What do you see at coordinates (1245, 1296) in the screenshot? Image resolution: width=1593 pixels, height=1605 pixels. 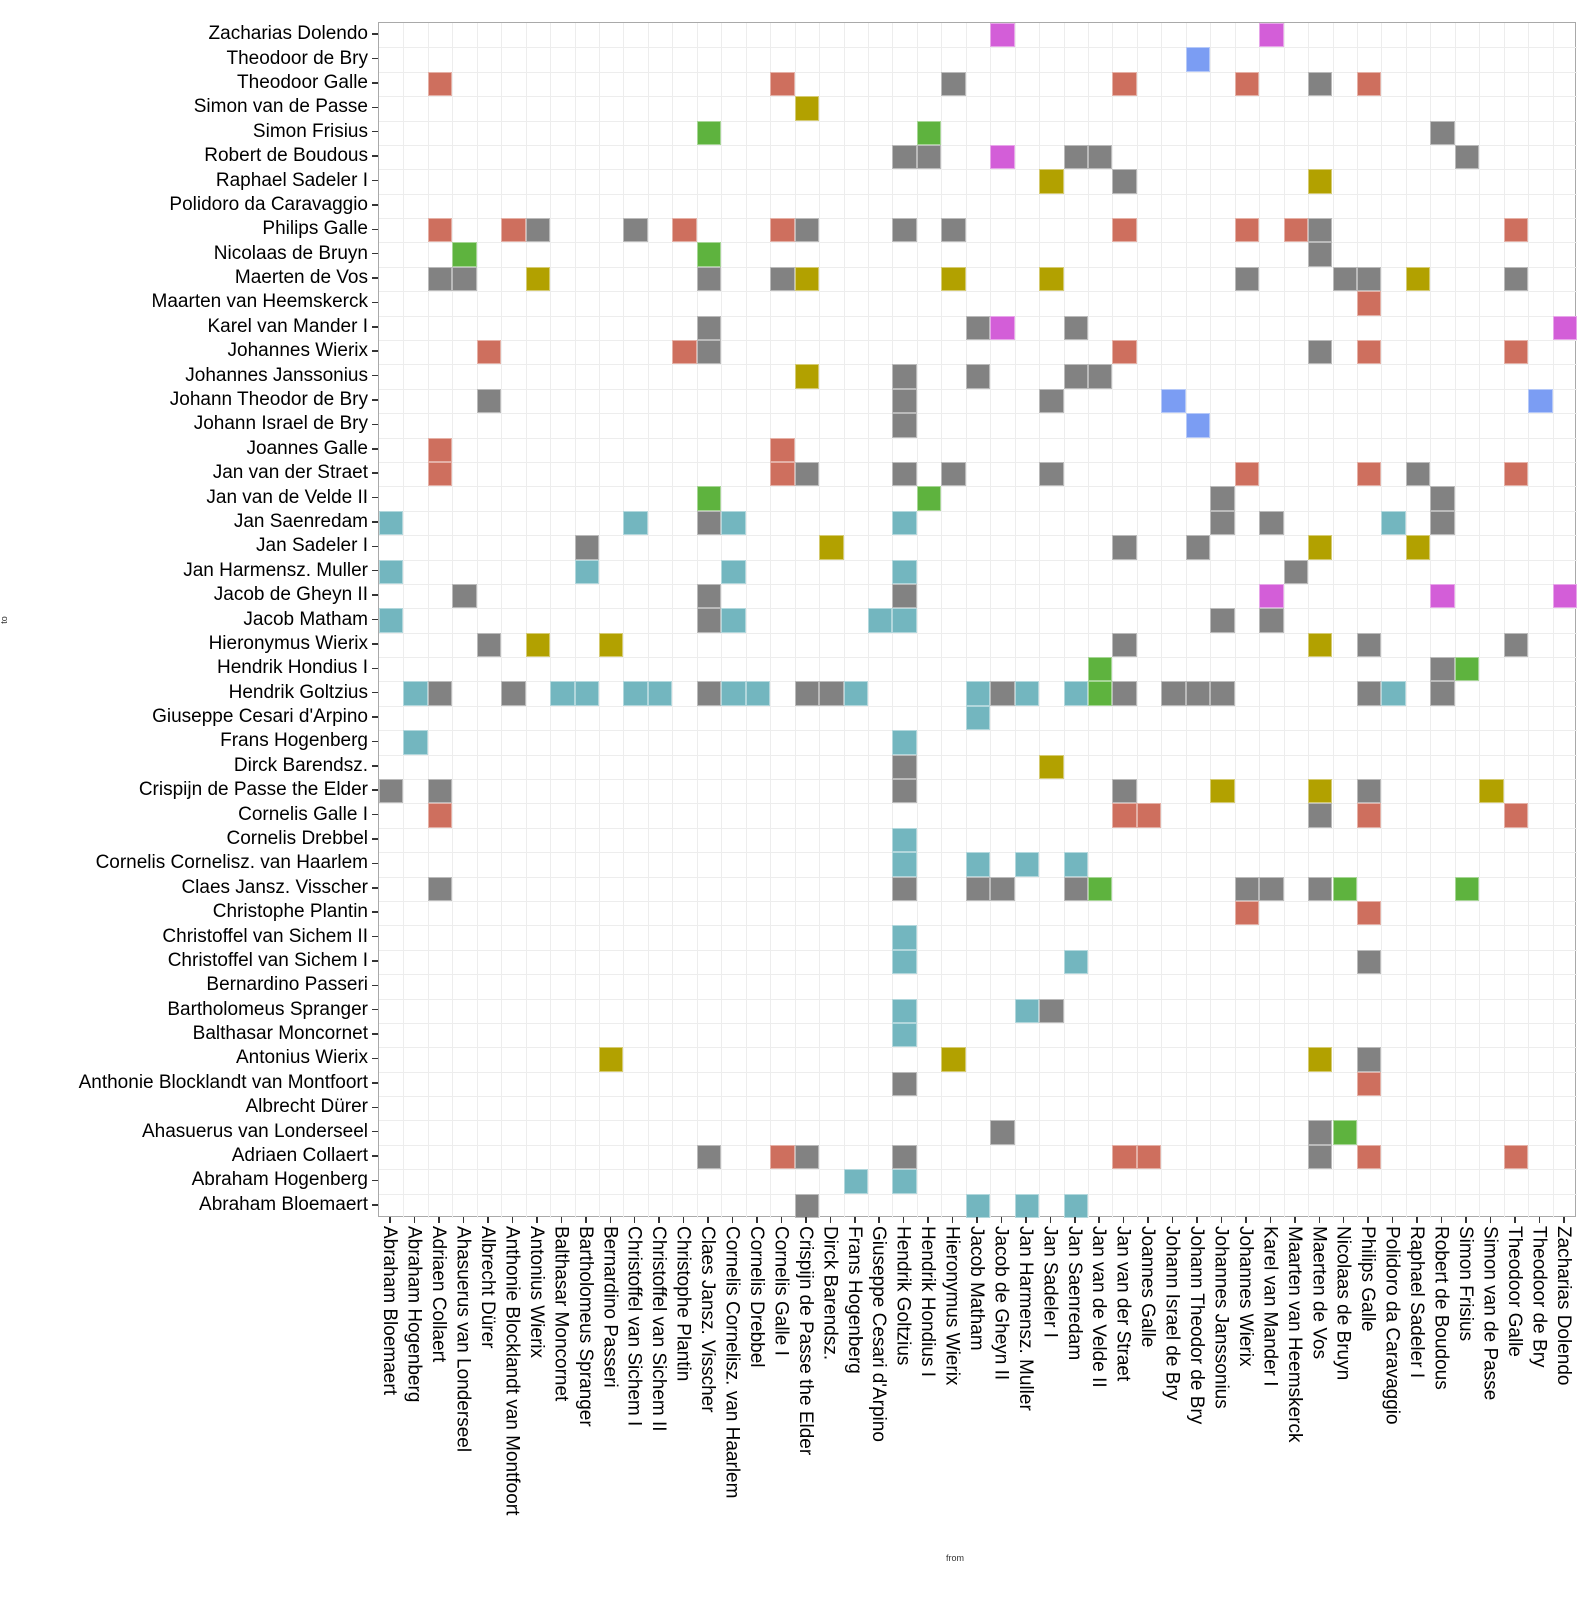 I see `x-axis-tick-label: Johannes Wierix` at bounding box center [1245, 1296].